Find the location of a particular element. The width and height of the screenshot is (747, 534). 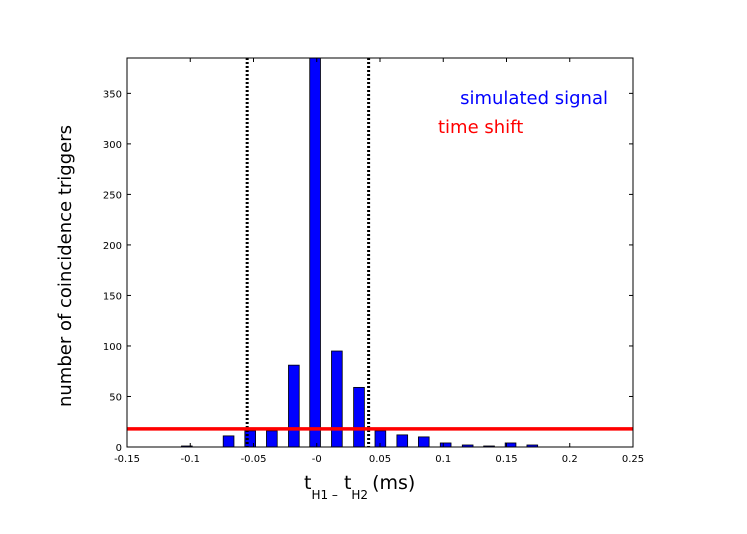

x-tick-label-3: -0 is located at coordinates (317, 459).